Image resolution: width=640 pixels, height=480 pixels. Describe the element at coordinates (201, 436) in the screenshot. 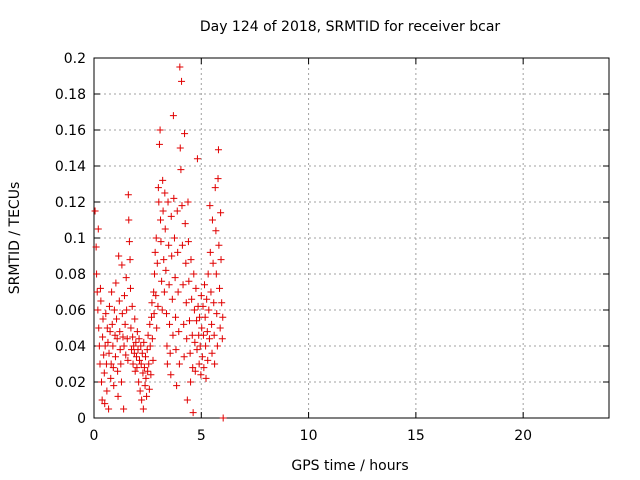

I see `x-tick-label: 5` at that location.